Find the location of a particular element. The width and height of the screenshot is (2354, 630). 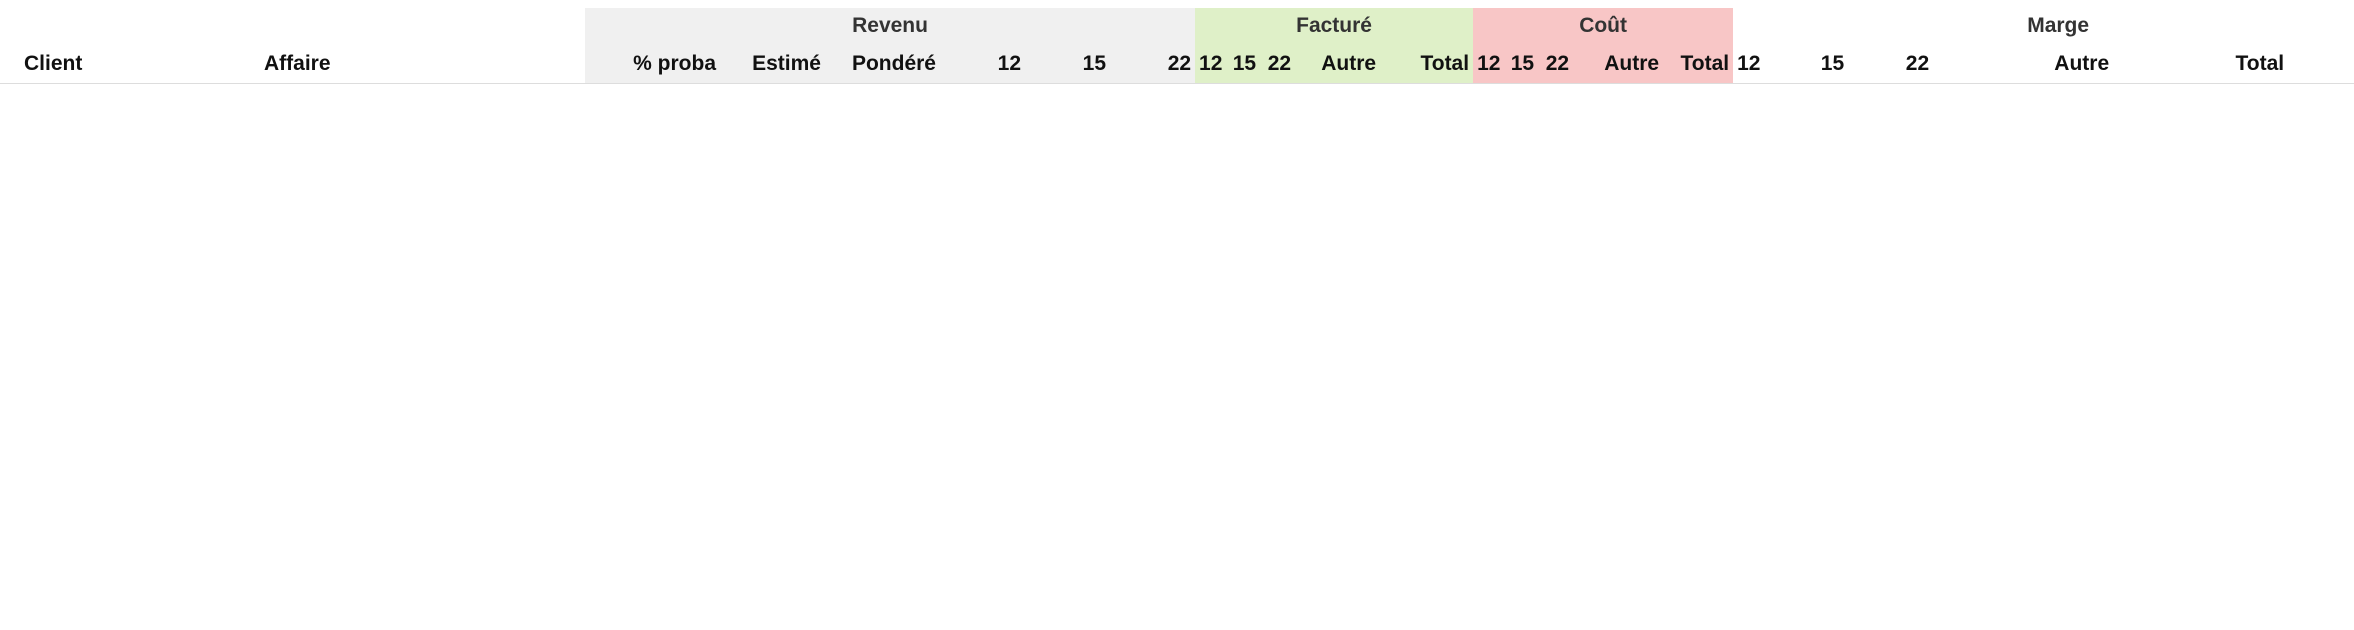

col-cout-12: 12 is located at coordinates (1488, 64).